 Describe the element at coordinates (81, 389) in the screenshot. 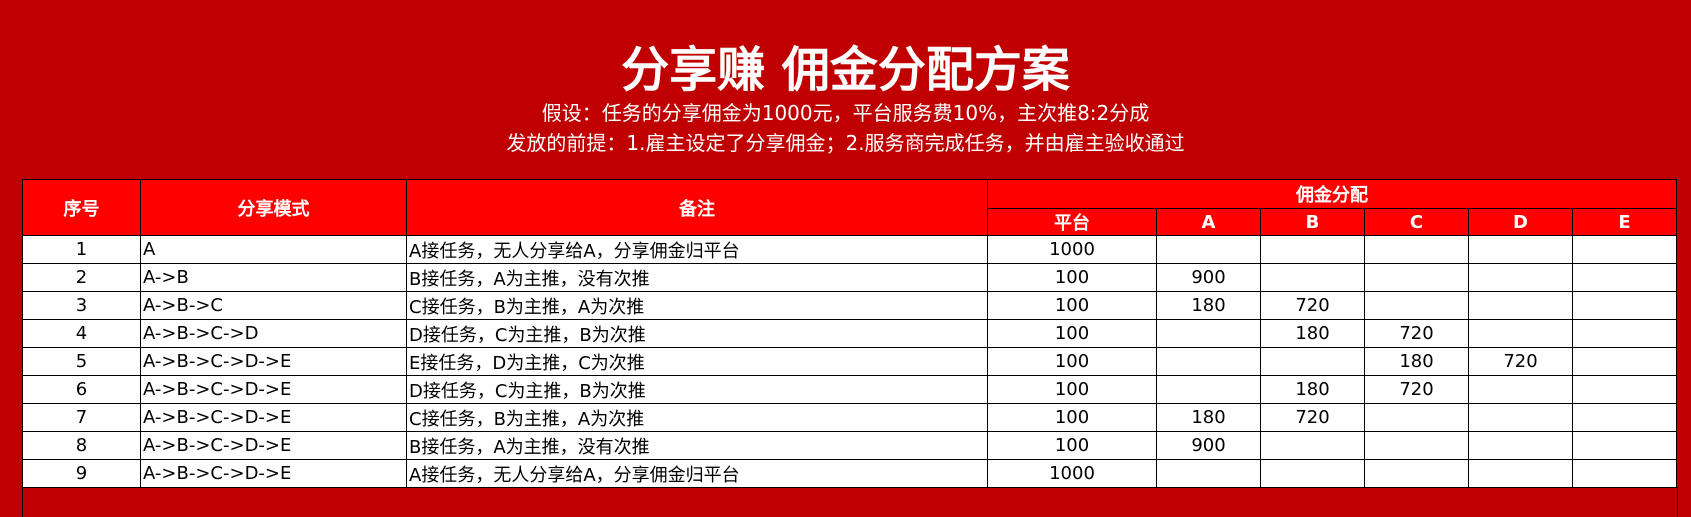

I see `cell-index: 6` at that location.